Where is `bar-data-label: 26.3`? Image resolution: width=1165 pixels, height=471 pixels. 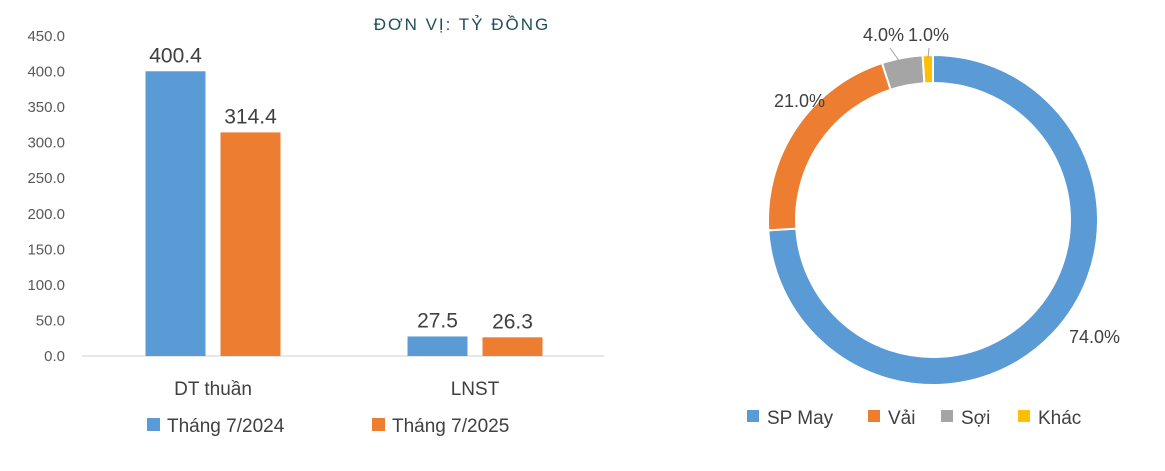 bar-data-label: 26.3 is located at coordinates (512, 321).